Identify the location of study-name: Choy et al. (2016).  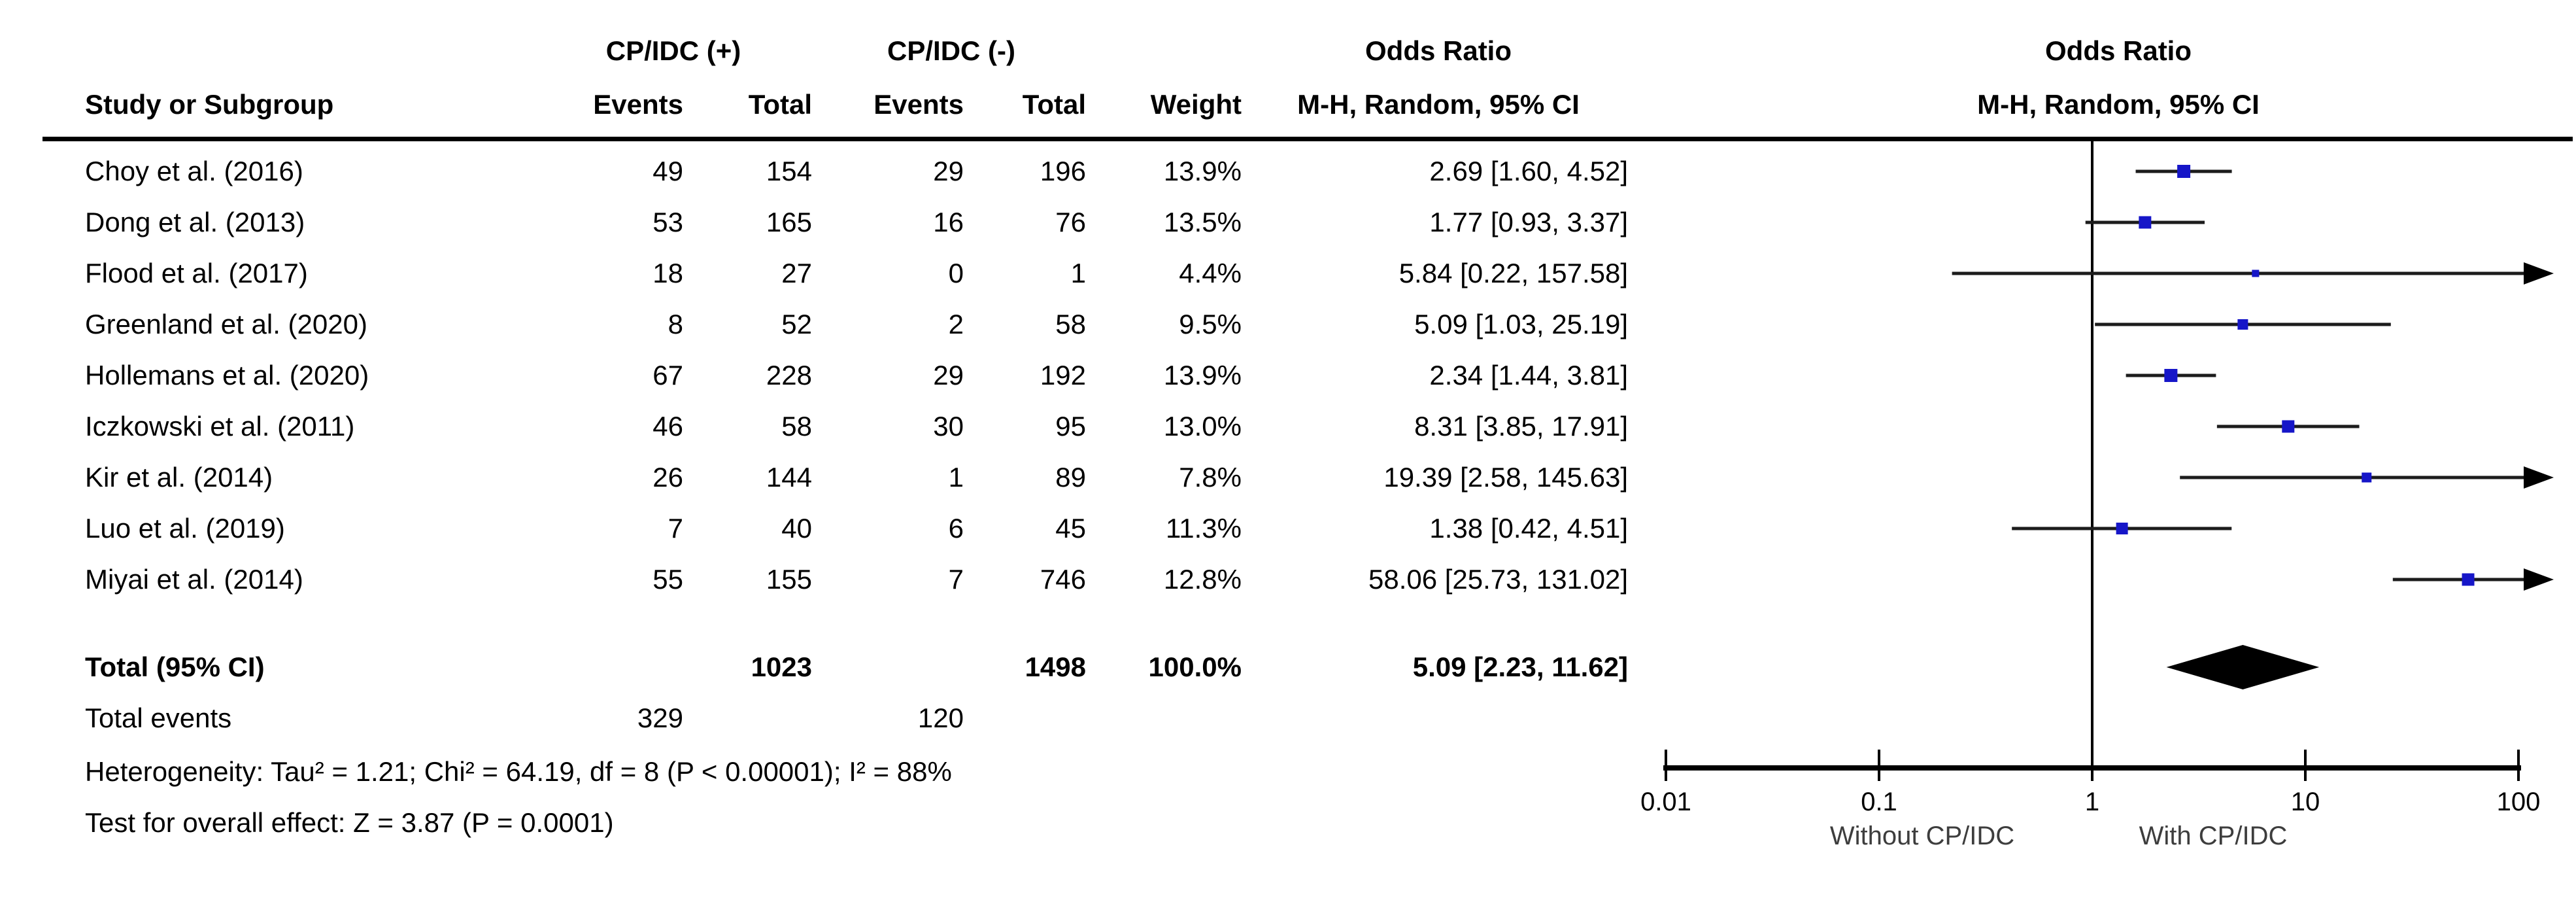
(194, 171).